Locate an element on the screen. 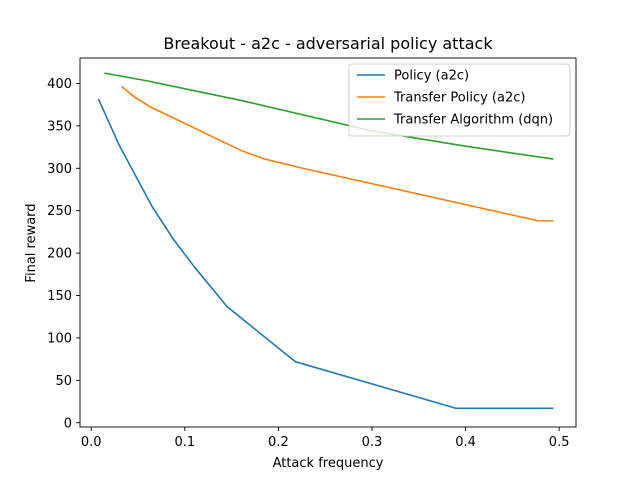 Image resolution: width=640 pixels, height=480 pixels. y-tick-label: 50 is located at coordinates (63, 381).